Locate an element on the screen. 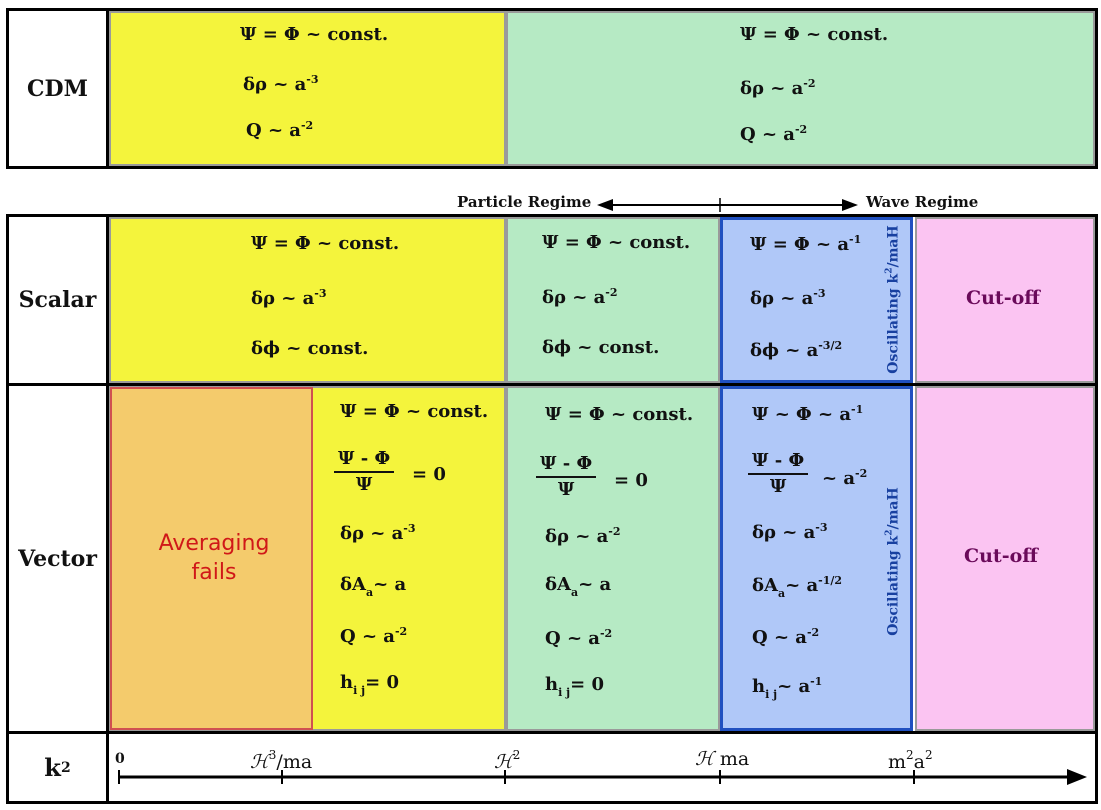  vector-c3-psi: Ψ ~ Φ ~ a-1 is located at coordinates (808, 414).